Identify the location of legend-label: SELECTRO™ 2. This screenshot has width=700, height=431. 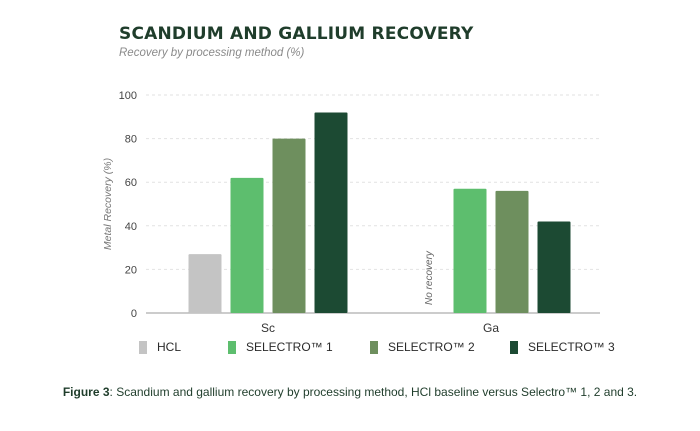
(431, 347).